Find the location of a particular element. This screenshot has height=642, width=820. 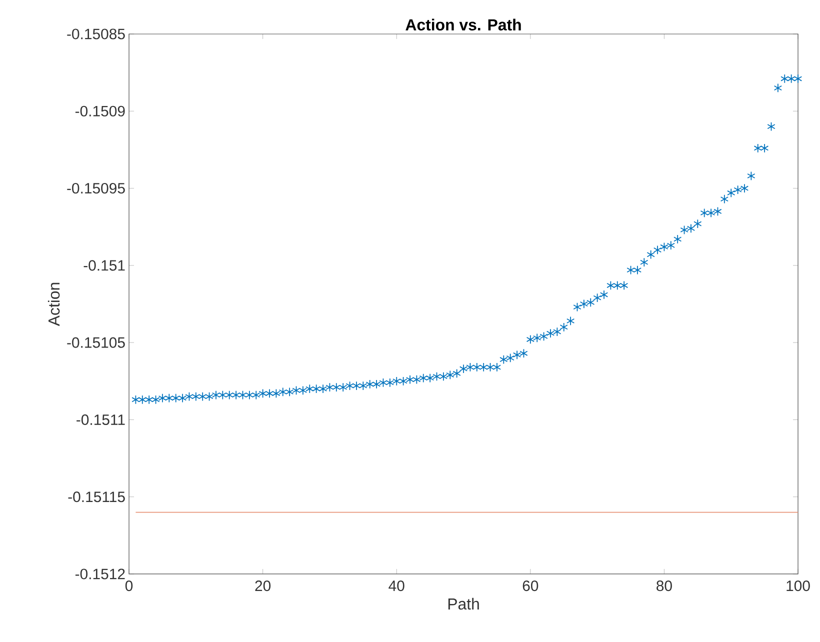

x-tick-label: 40 is located at coordinates (396, 586).